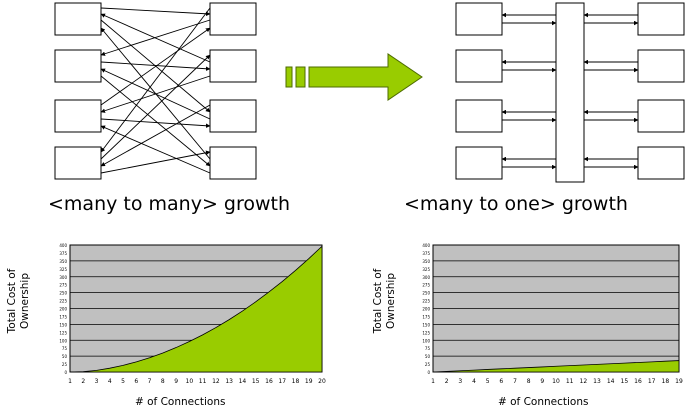  What do you see at coordinates (269, 381) in the screenshot?
I see `x-tick-label: 16` at bounding box center [269, 381].